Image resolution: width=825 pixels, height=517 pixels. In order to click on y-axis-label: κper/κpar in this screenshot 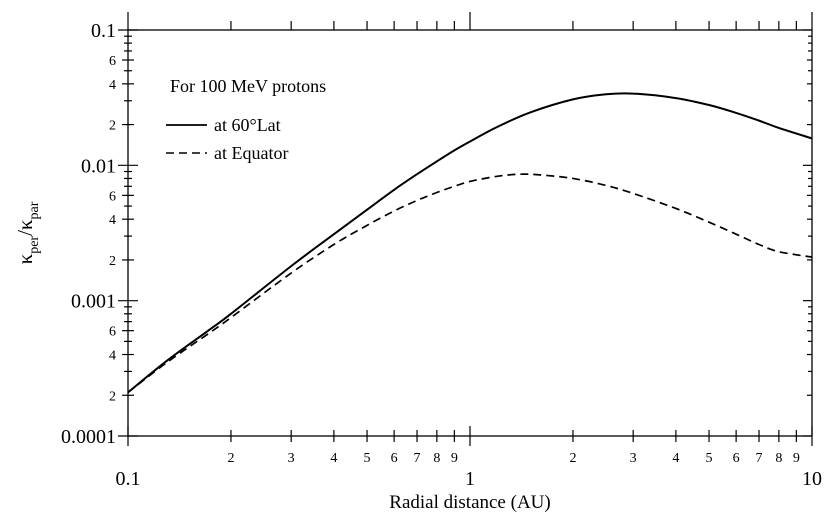, I will do `click(27, 232)`.